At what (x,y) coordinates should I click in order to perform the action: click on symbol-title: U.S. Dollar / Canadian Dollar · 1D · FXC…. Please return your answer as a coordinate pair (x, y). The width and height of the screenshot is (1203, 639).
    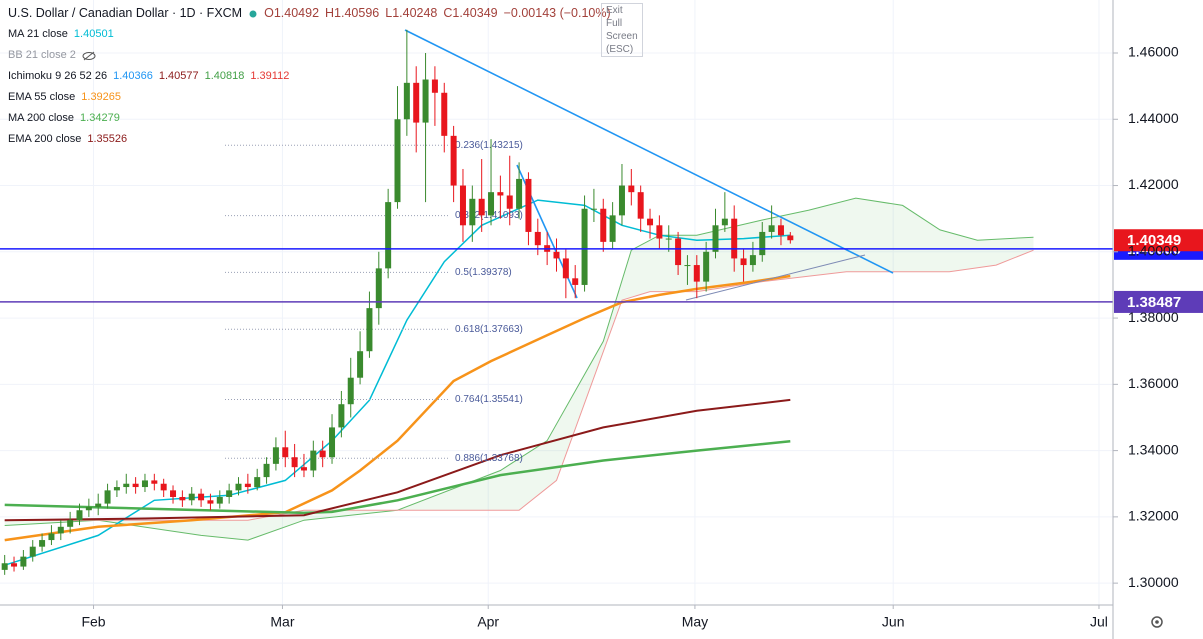
    Looking at the image, I should click on (125, 13).